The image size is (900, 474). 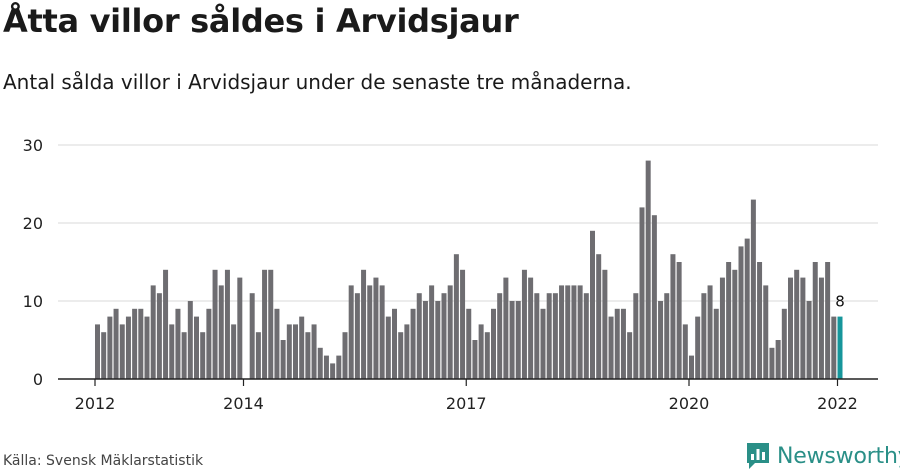 What do you see at coordinates (838, 456) in the screenshot?
I see `brand-label: Newsworthy` at bounding box center [838, 456].